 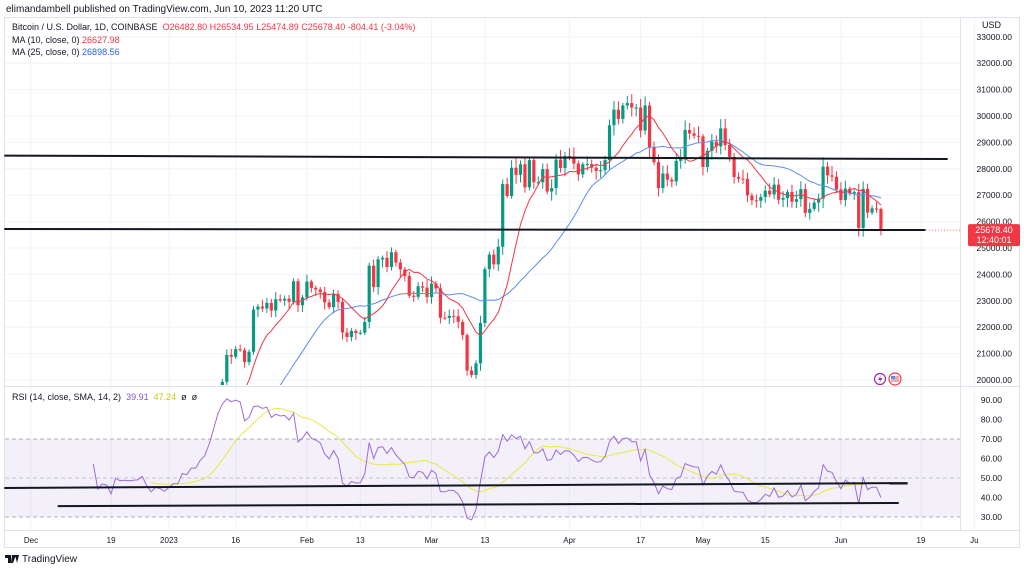 I want to click on rsi-tick-label: 70.00, so click(x=992, y=439).